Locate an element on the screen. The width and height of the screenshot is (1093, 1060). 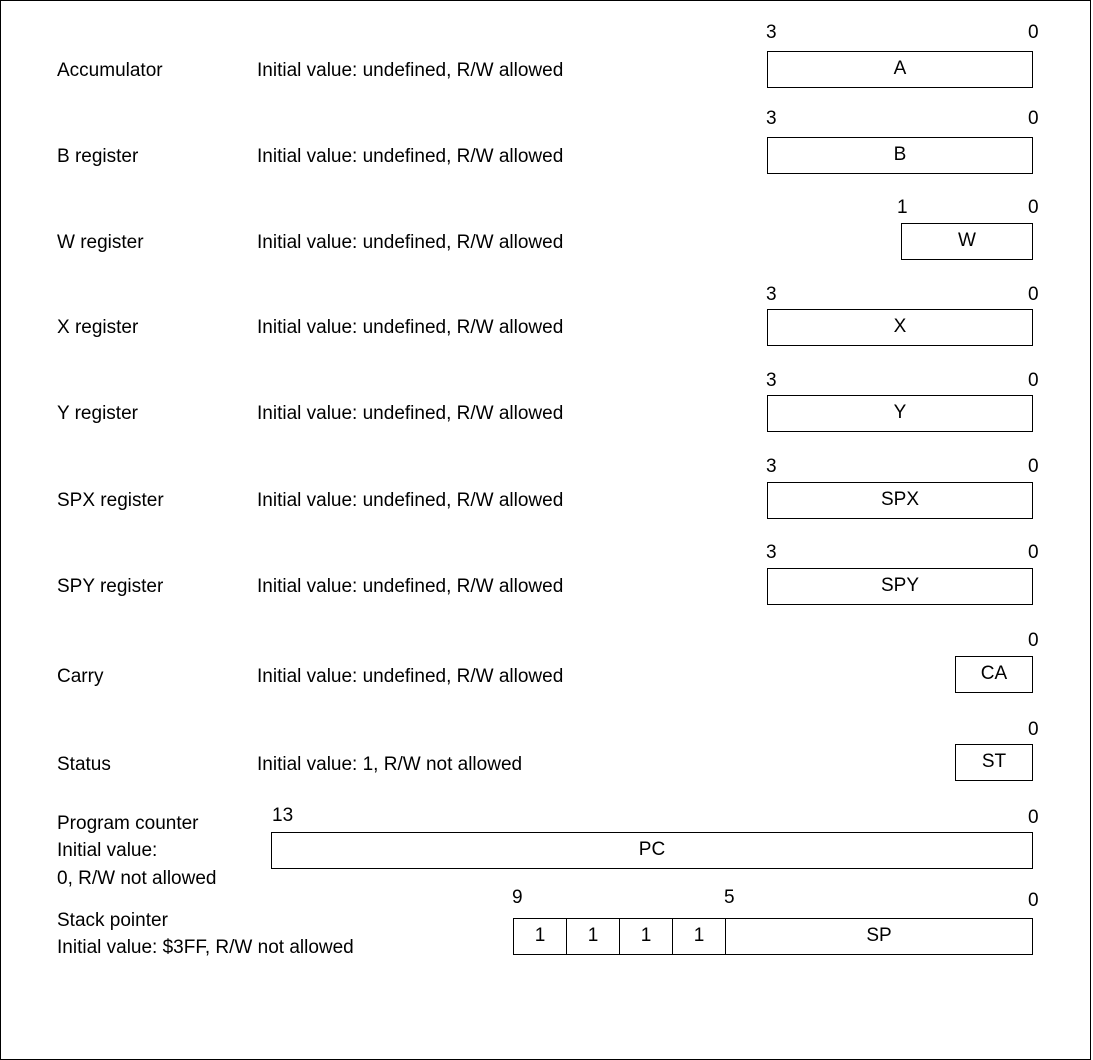
register-name: W register is located at coordinates (100, 242).